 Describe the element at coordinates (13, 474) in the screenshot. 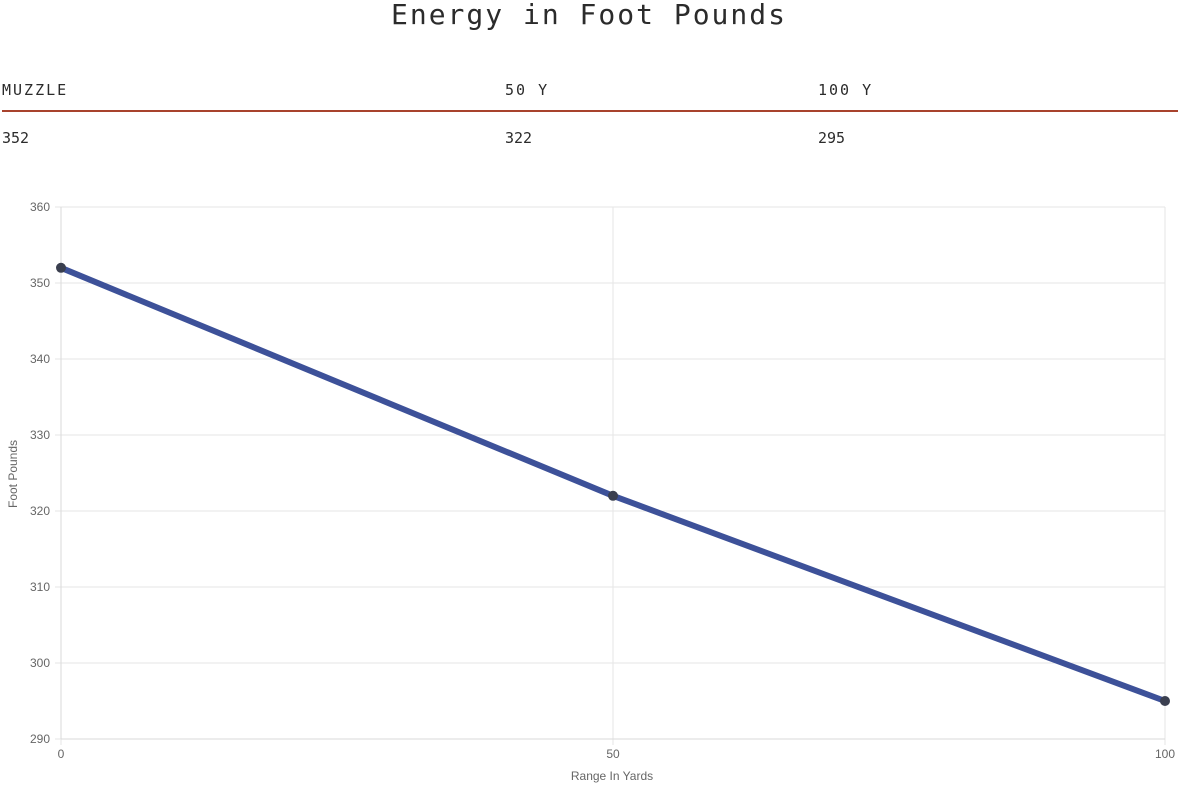

I see `y-axis-title: Foot Pounds` at that location.